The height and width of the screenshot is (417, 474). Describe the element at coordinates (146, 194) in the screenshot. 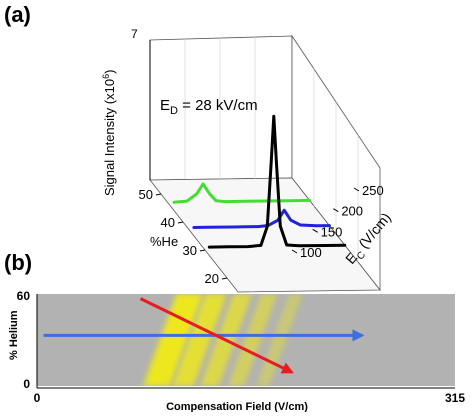

I see `he-tick-label: 50` at that location.